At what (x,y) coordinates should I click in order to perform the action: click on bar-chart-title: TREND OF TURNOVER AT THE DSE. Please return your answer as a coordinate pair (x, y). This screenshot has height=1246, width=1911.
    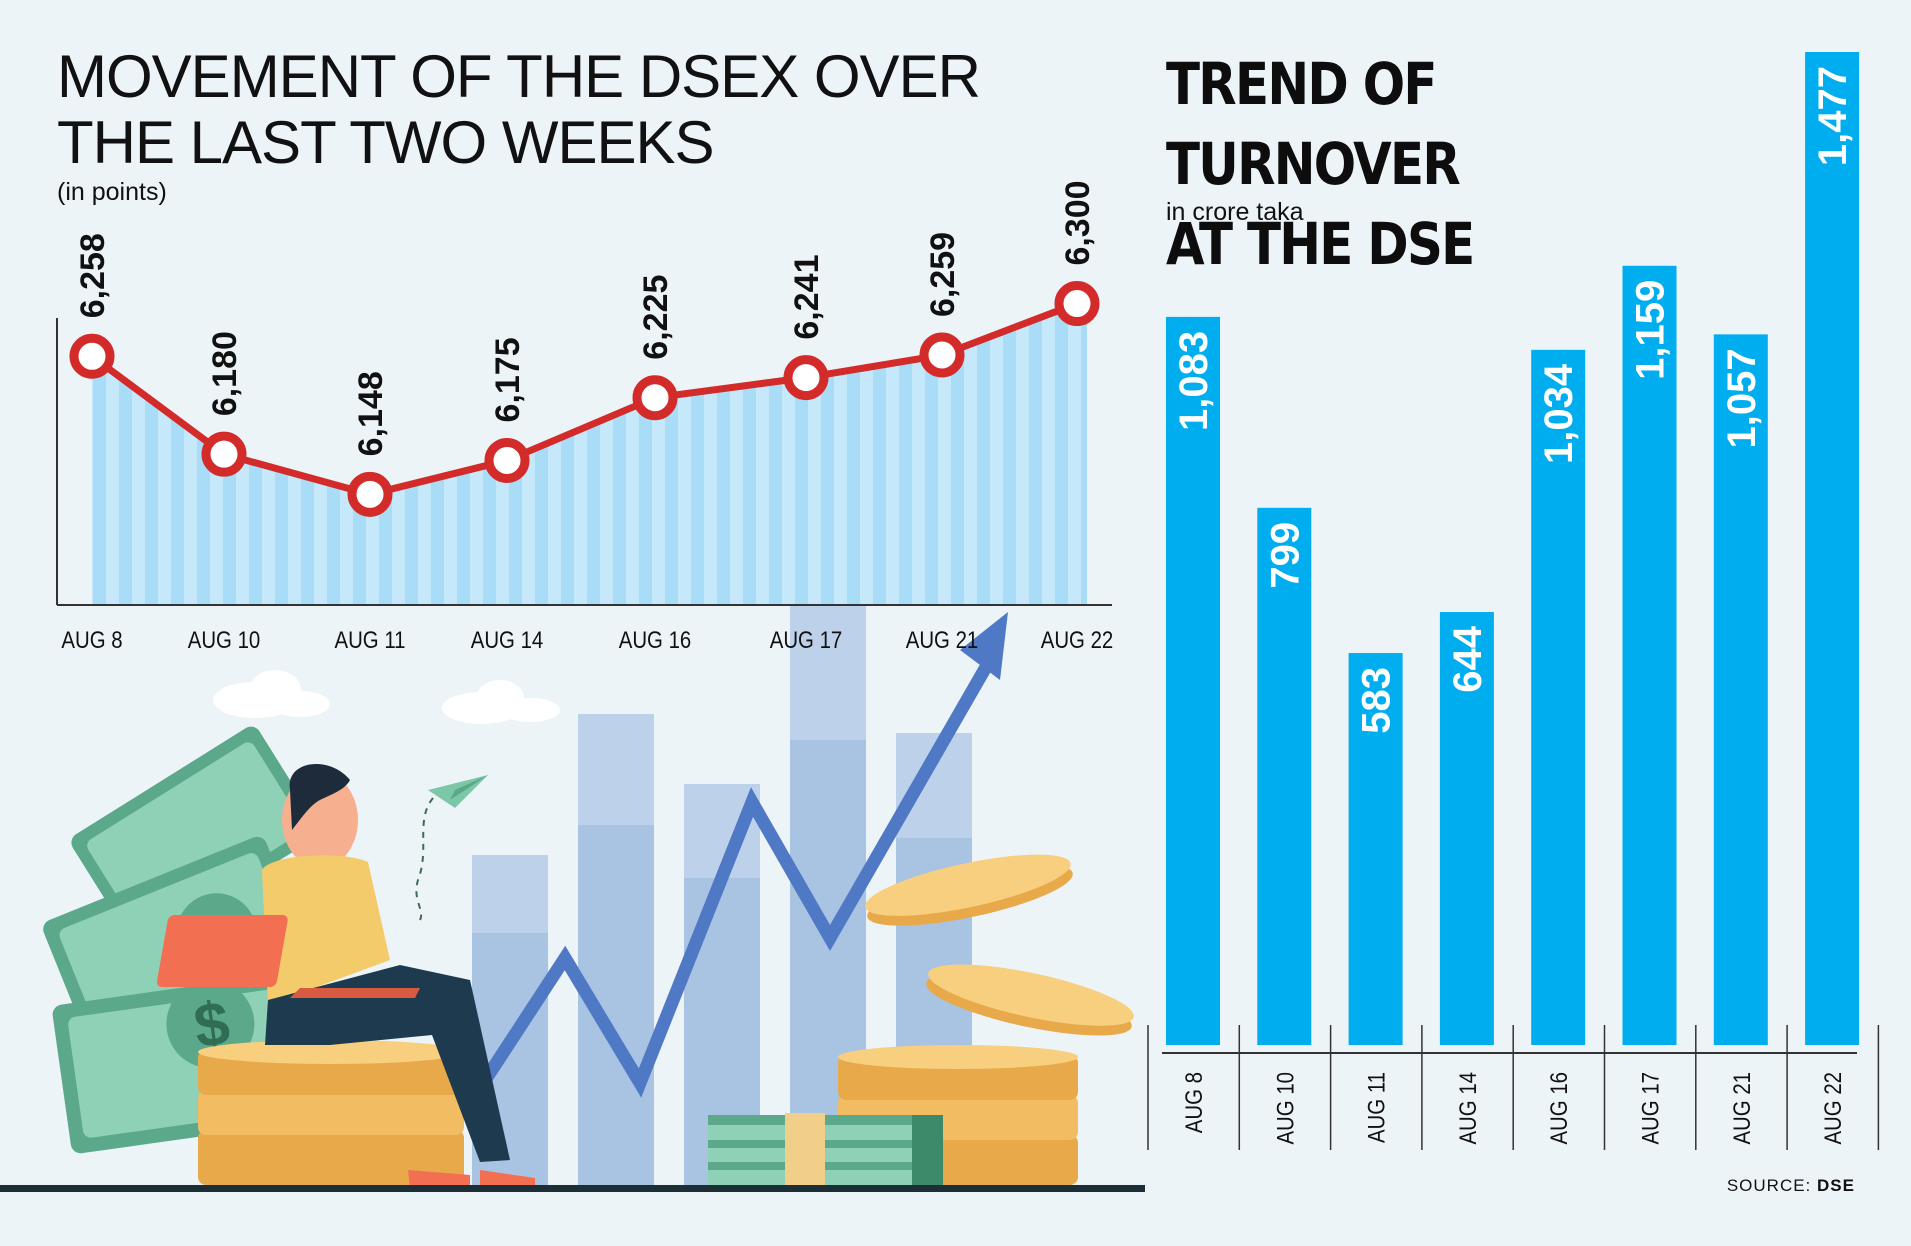
    Looking at the image, I should click on (1424, 164).